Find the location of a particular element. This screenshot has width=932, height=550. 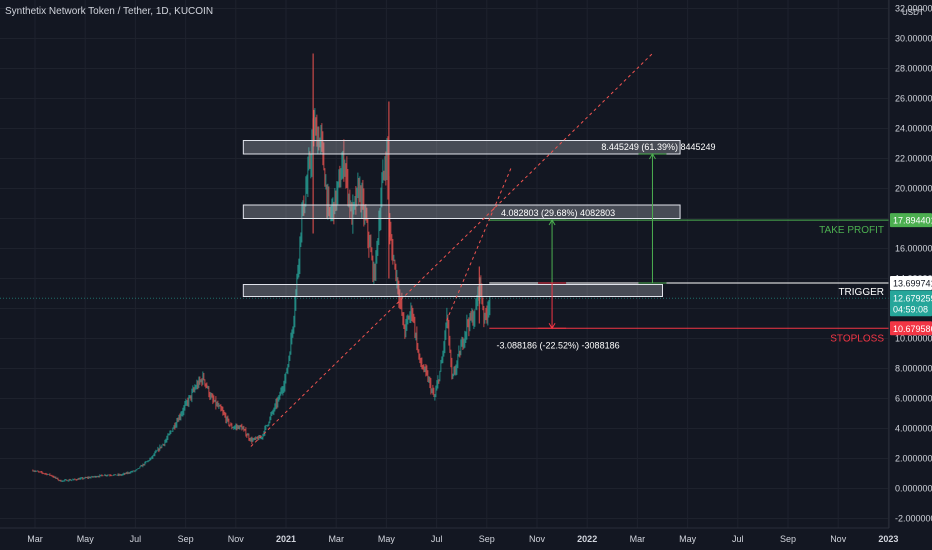

trigger-label: TRIGGER is located at coordinates (861, 292).